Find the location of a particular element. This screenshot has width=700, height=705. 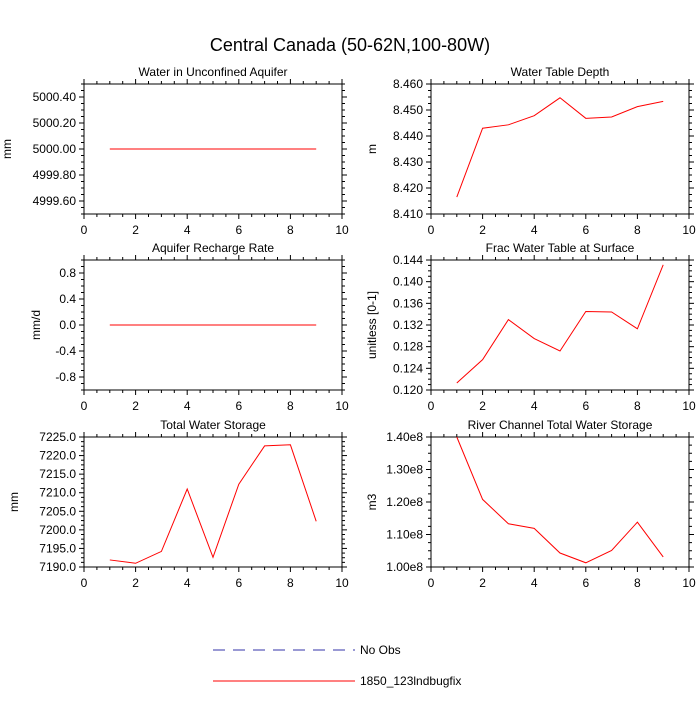

y-tick-label: 0.132 is located at coordinates (408, 325).